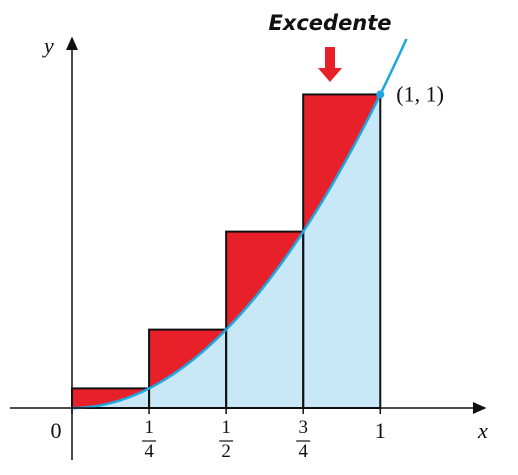  Describe the element at coordinates (380, 94) in the screenshot. I see `point` at that location.